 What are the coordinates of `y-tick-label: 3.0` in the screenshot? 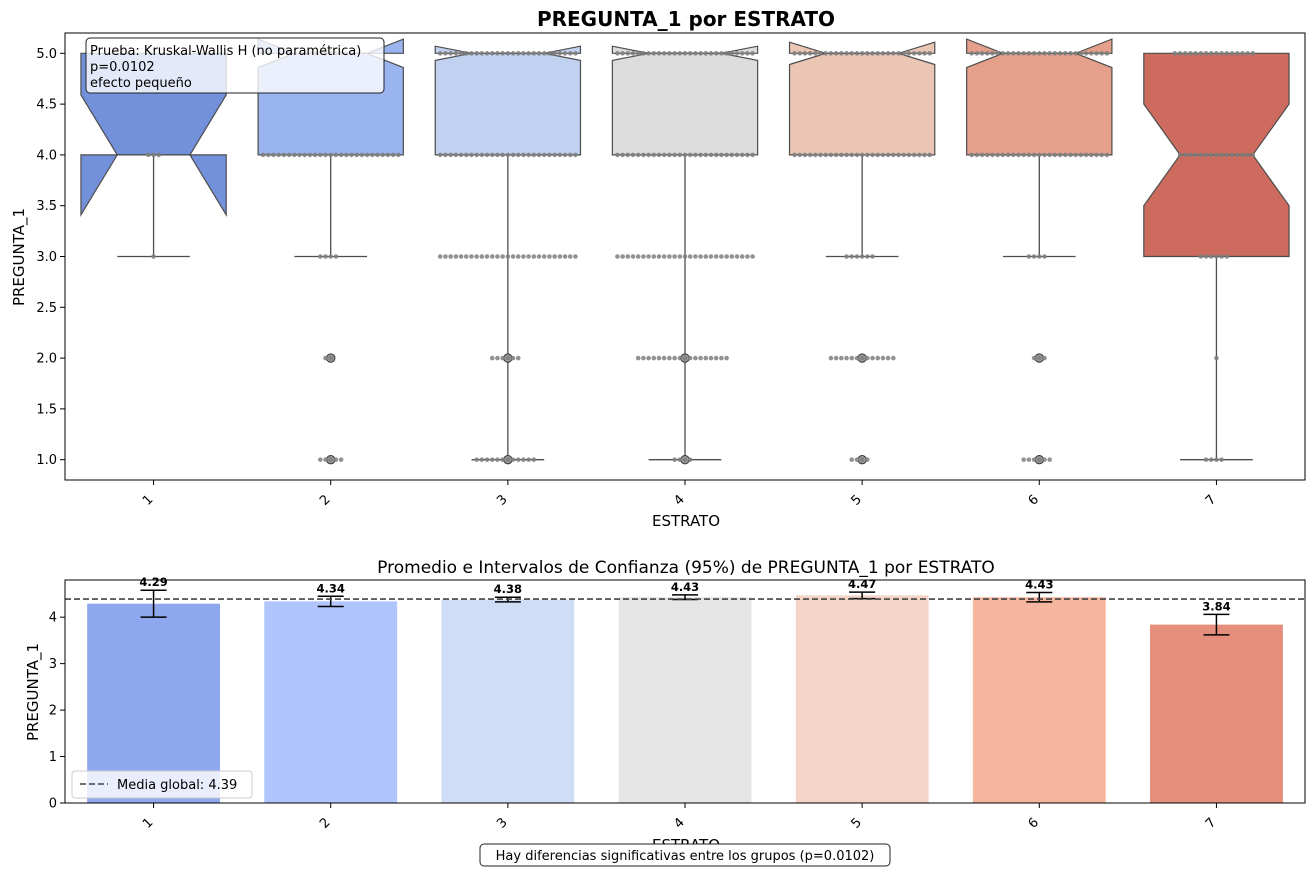 It's located at (46, 257).